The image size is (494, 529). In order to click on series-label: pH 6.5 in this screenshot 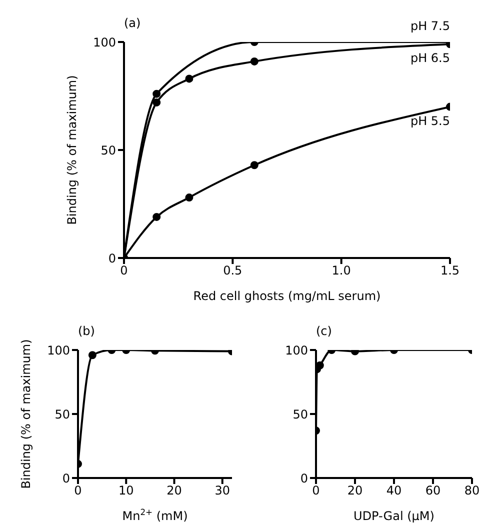, I will do `click(430, 58)`.